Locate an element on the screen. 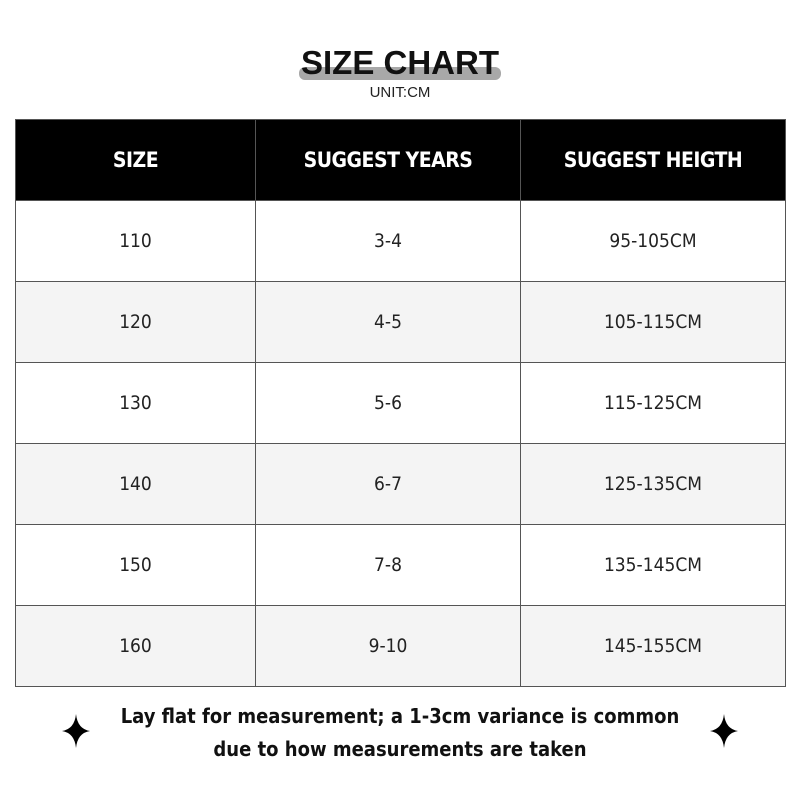 Image resolution: width=800 pixels, height=800 pixels. title-wrap: SIZE CHART is located at coordinates (400, 63).